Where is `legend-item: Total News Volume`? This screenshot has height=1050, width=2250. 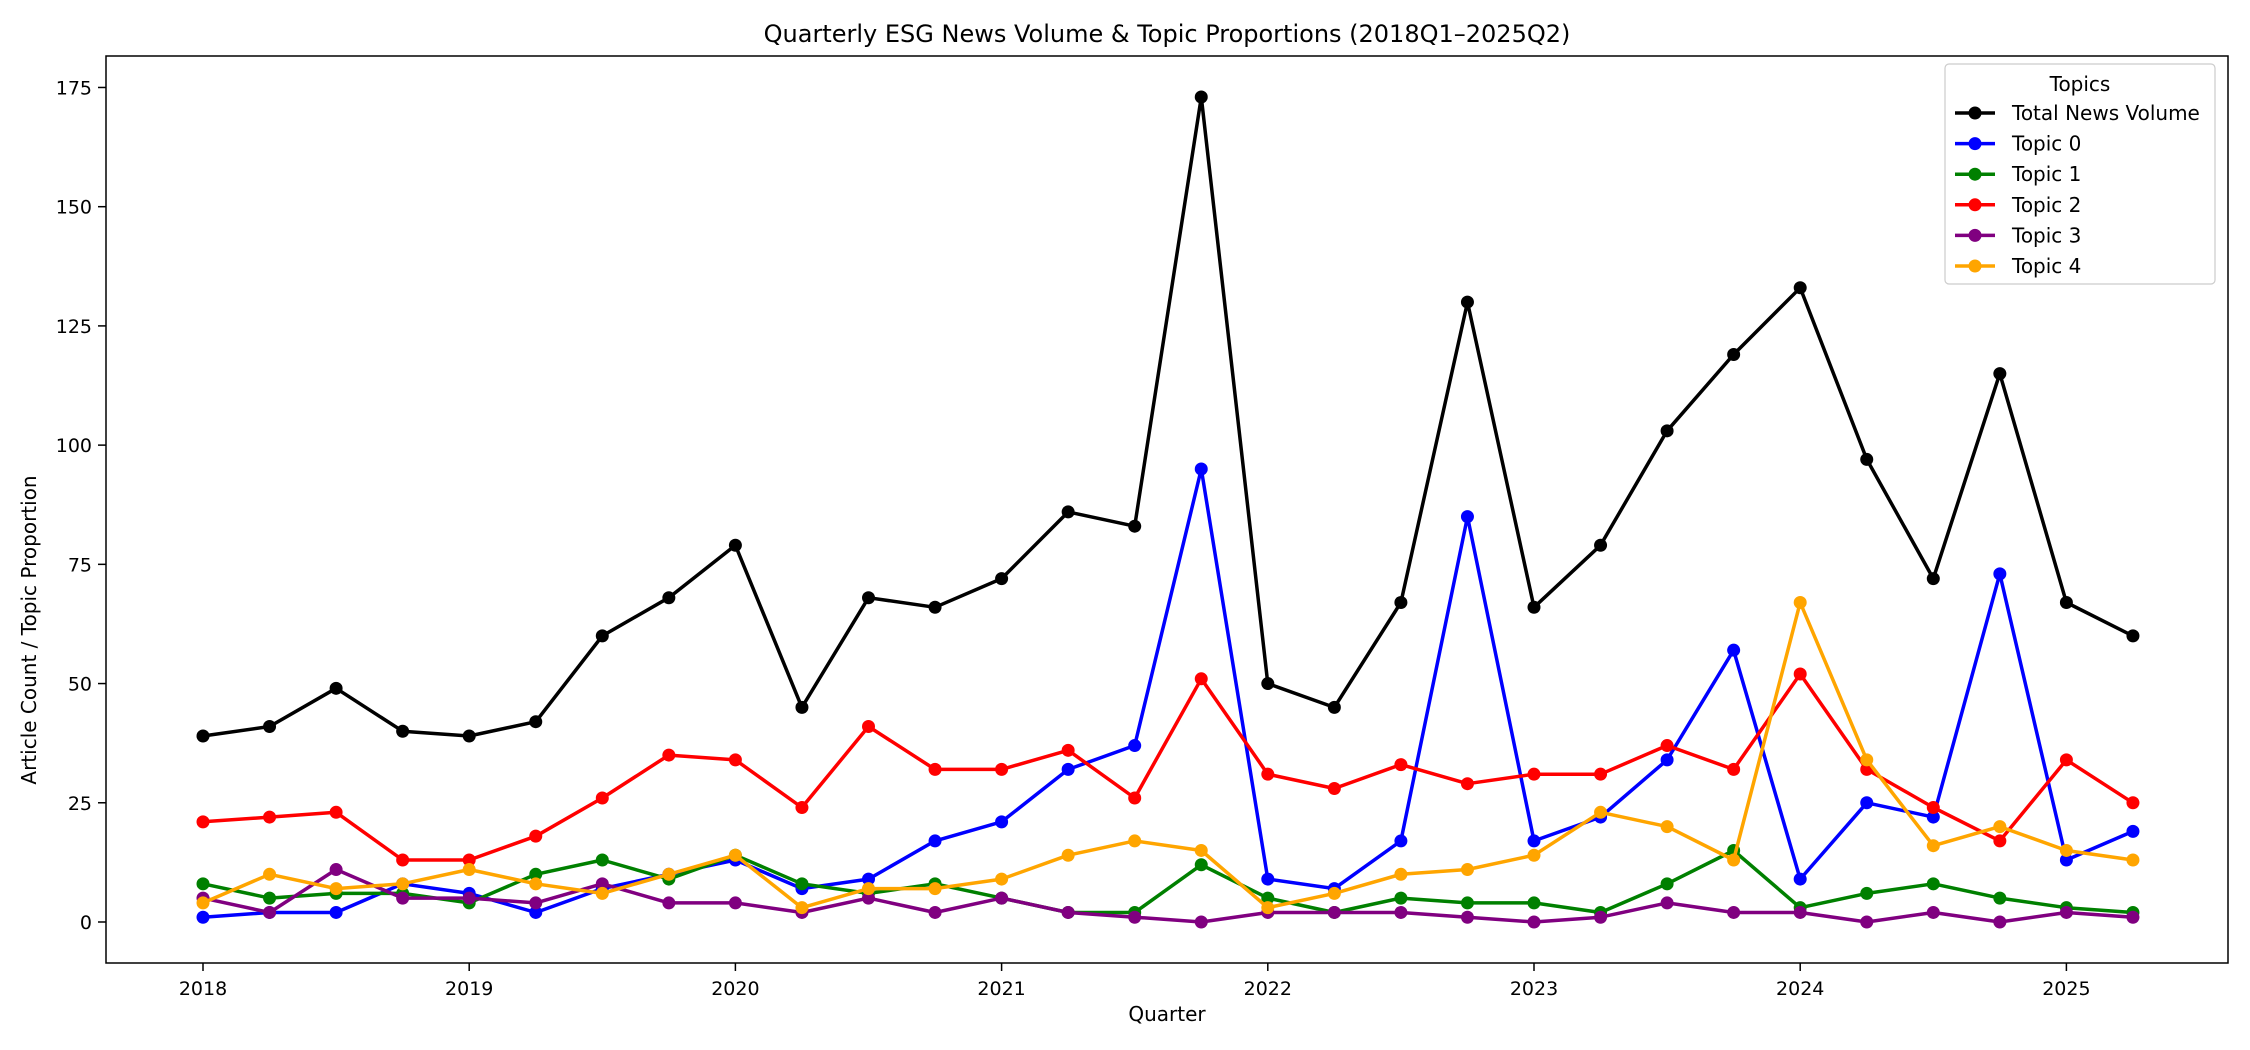 legend-item: Total News Volume is located at coordinates (2077, 113).